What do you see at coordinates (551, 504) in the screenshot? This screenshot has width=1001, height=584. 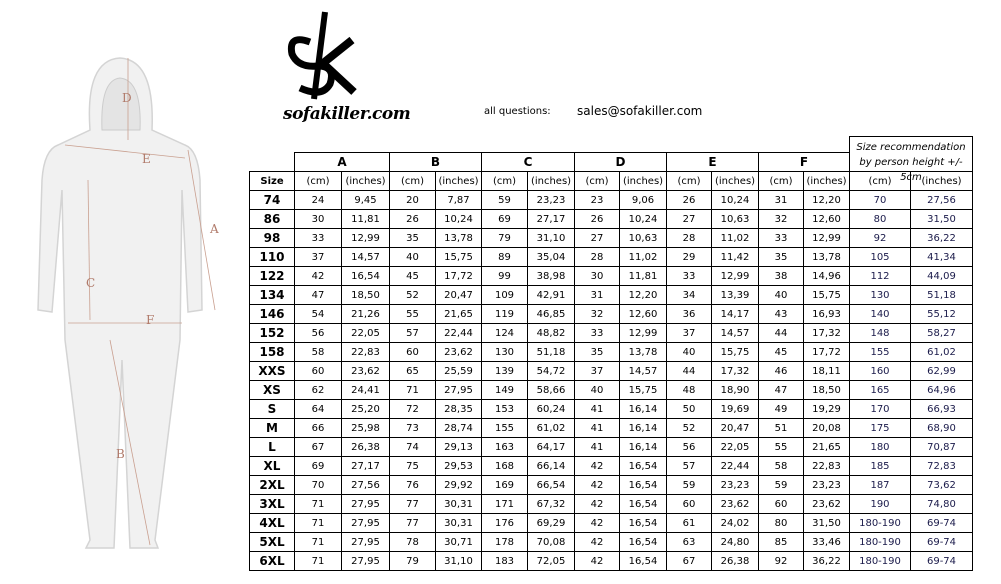 I see `value-cell: 67,32` at bounding box center [551, 504].